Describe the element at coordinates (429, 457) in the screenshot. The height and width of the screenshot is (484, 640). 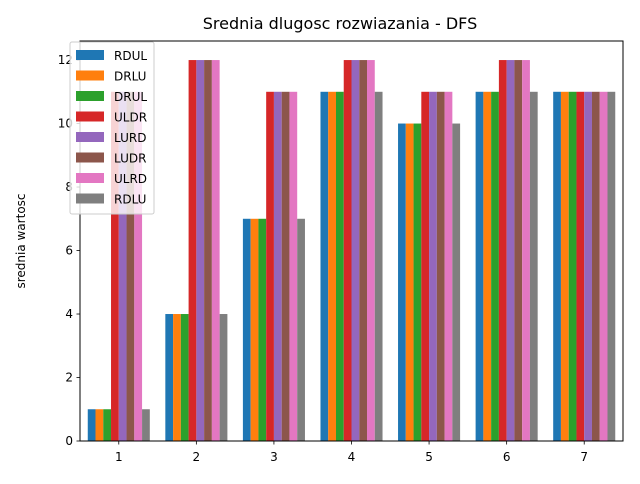
I see `x-tick-label: 5` at that location.